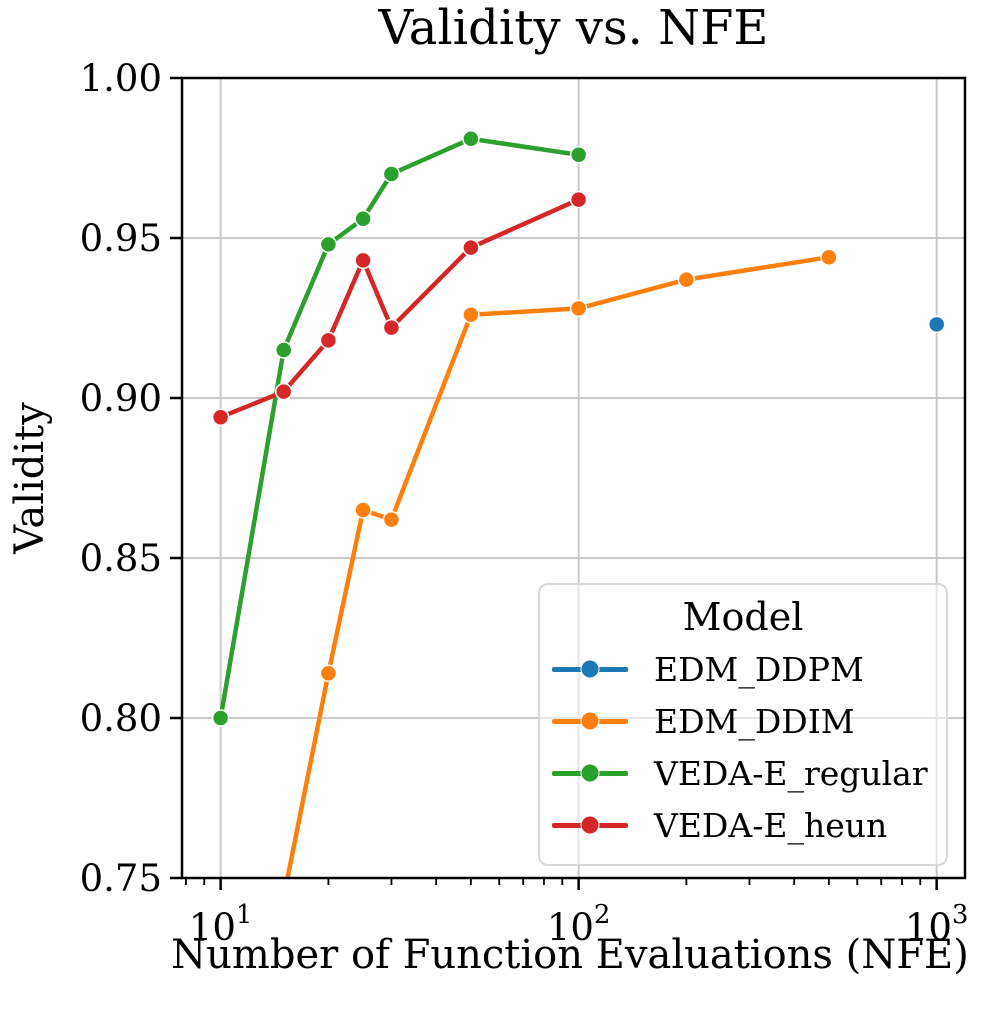  What do you see at coordinates (771, 825) in the screenshot?
I see `legend-entry-label: VEDA-E_heun` at bounding box center [771, 825].